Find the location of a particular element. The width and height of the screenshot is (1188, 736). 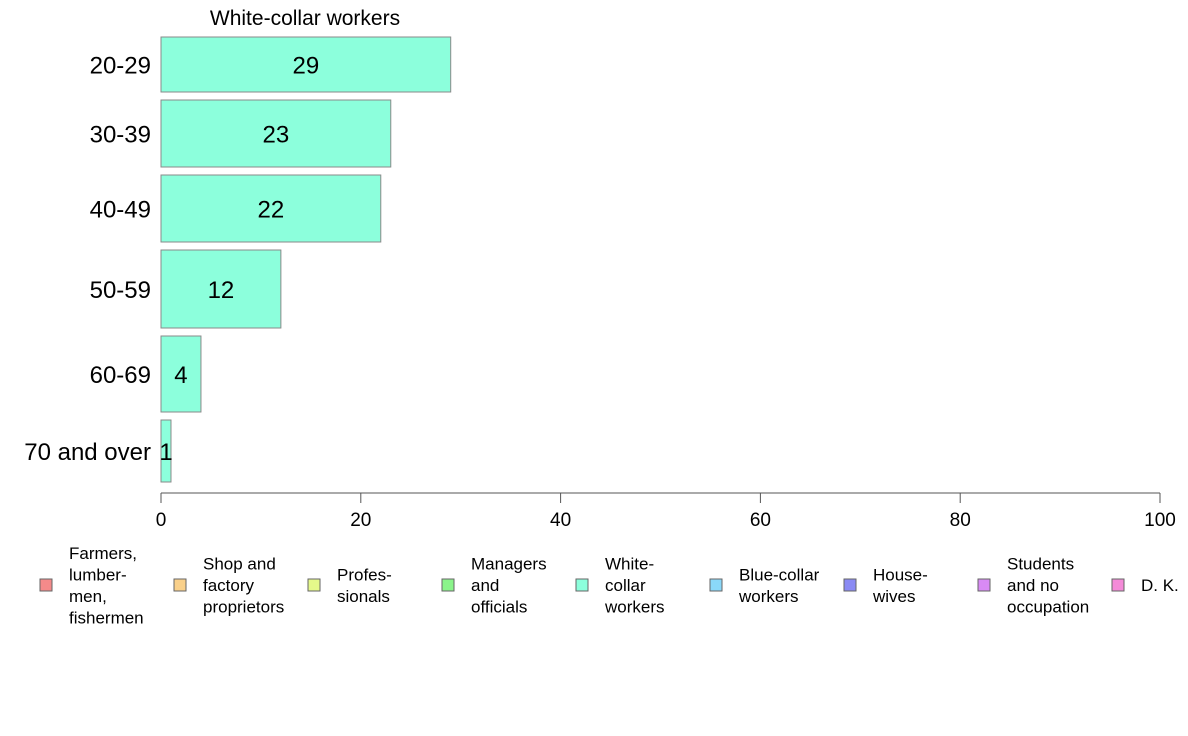

category-label: 60-69 is located at coordinates (120, 375).